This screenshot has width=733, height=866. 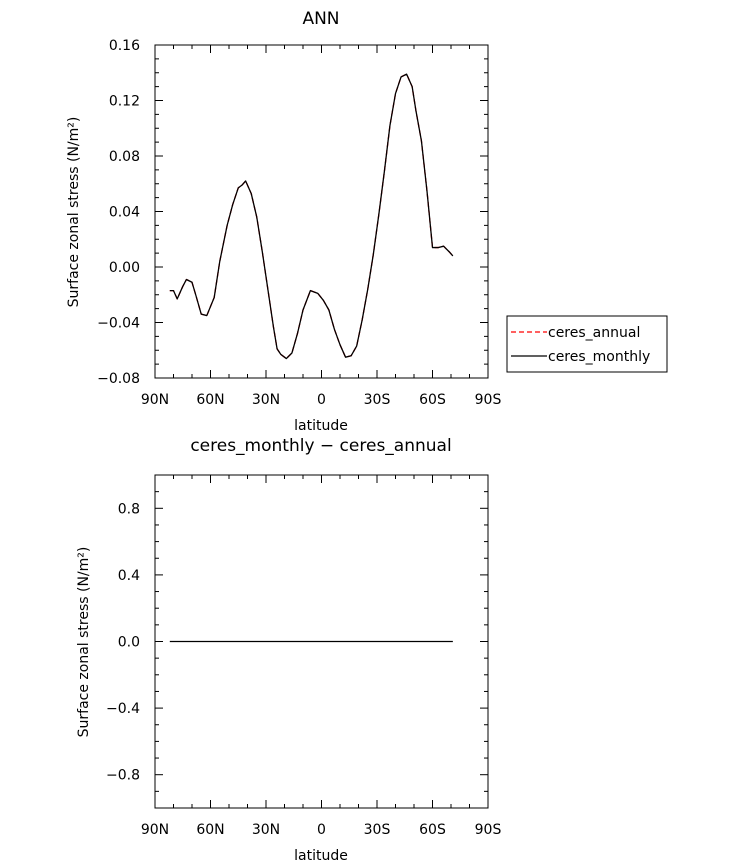 What do you see at coordinates (123, 776) in the screenshot?
I see `bottom-y-tick-label: −0.8` at bounding box center [123, 776].